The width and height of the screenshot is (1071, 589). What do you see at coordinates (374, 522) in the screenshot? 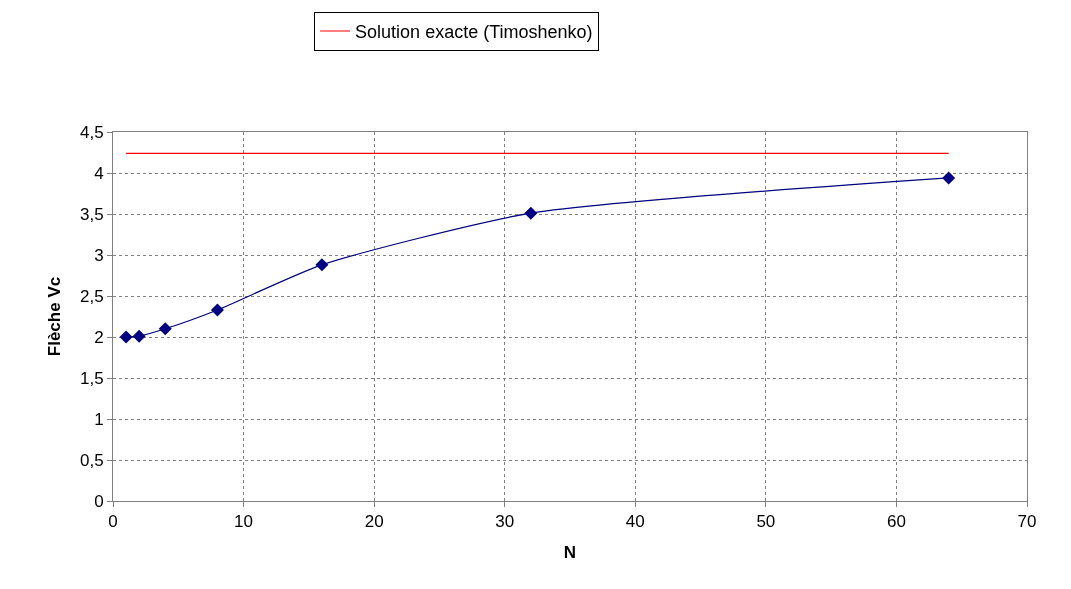
I see `x-tick-label: 20` at bounding box center [374, 522].